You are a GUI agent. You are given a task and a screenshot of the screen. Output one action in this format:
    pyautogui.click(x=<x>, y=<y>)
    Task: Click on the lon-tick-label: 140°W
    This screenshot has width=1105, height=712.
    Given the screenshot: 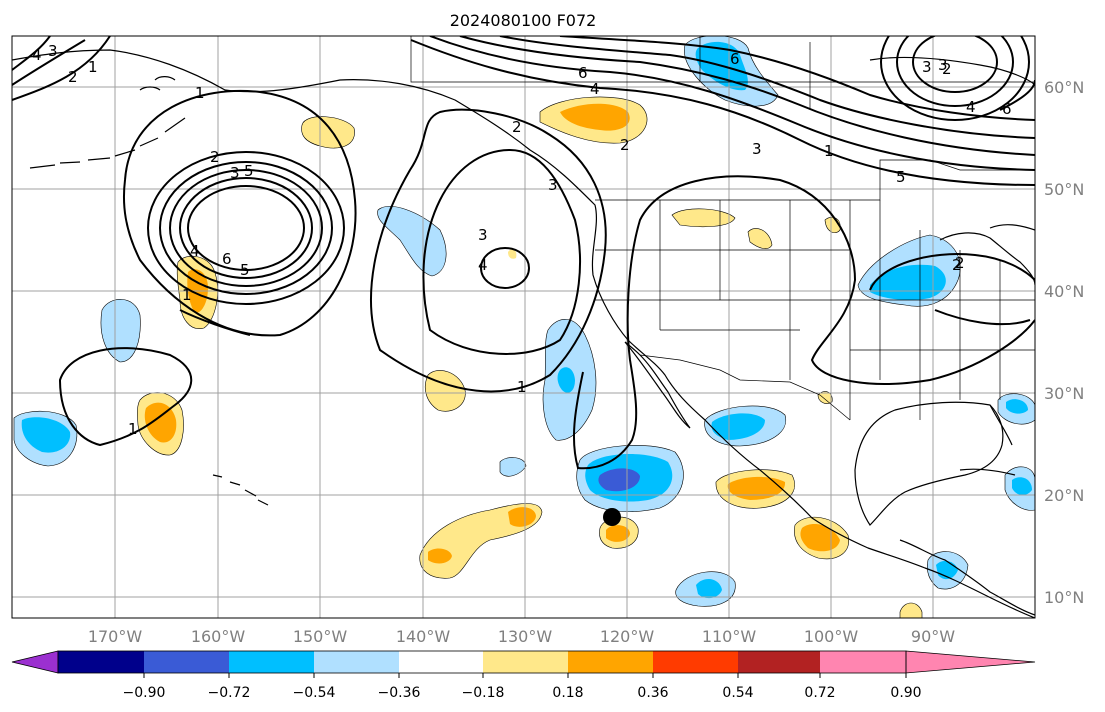 What is the action you would take?
    pyautogui.click(x=423, y=636)
    